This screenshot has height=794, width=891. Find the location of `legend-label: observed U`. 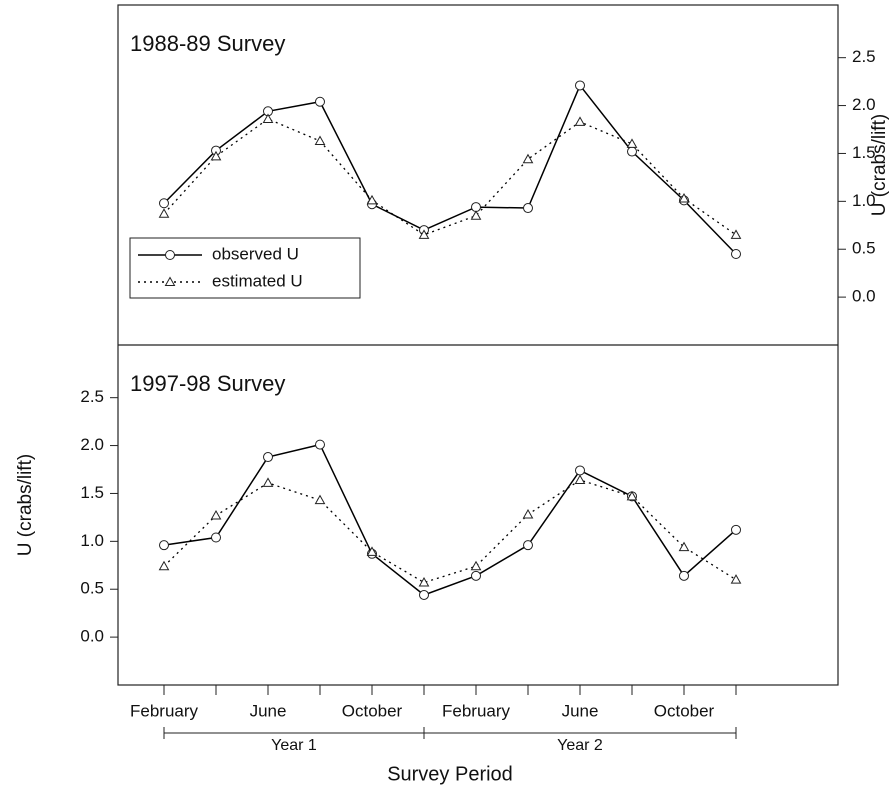

legend-label: observed U is located at coordinates (255, 253).